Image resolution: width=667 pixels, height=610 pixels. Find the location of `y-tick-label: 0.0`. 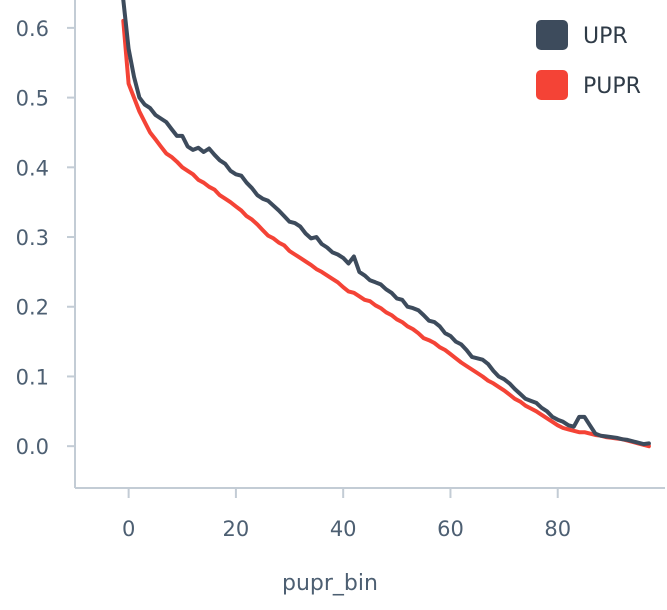

y-tick-label: 0.0 is located at coordinates (32, 447).